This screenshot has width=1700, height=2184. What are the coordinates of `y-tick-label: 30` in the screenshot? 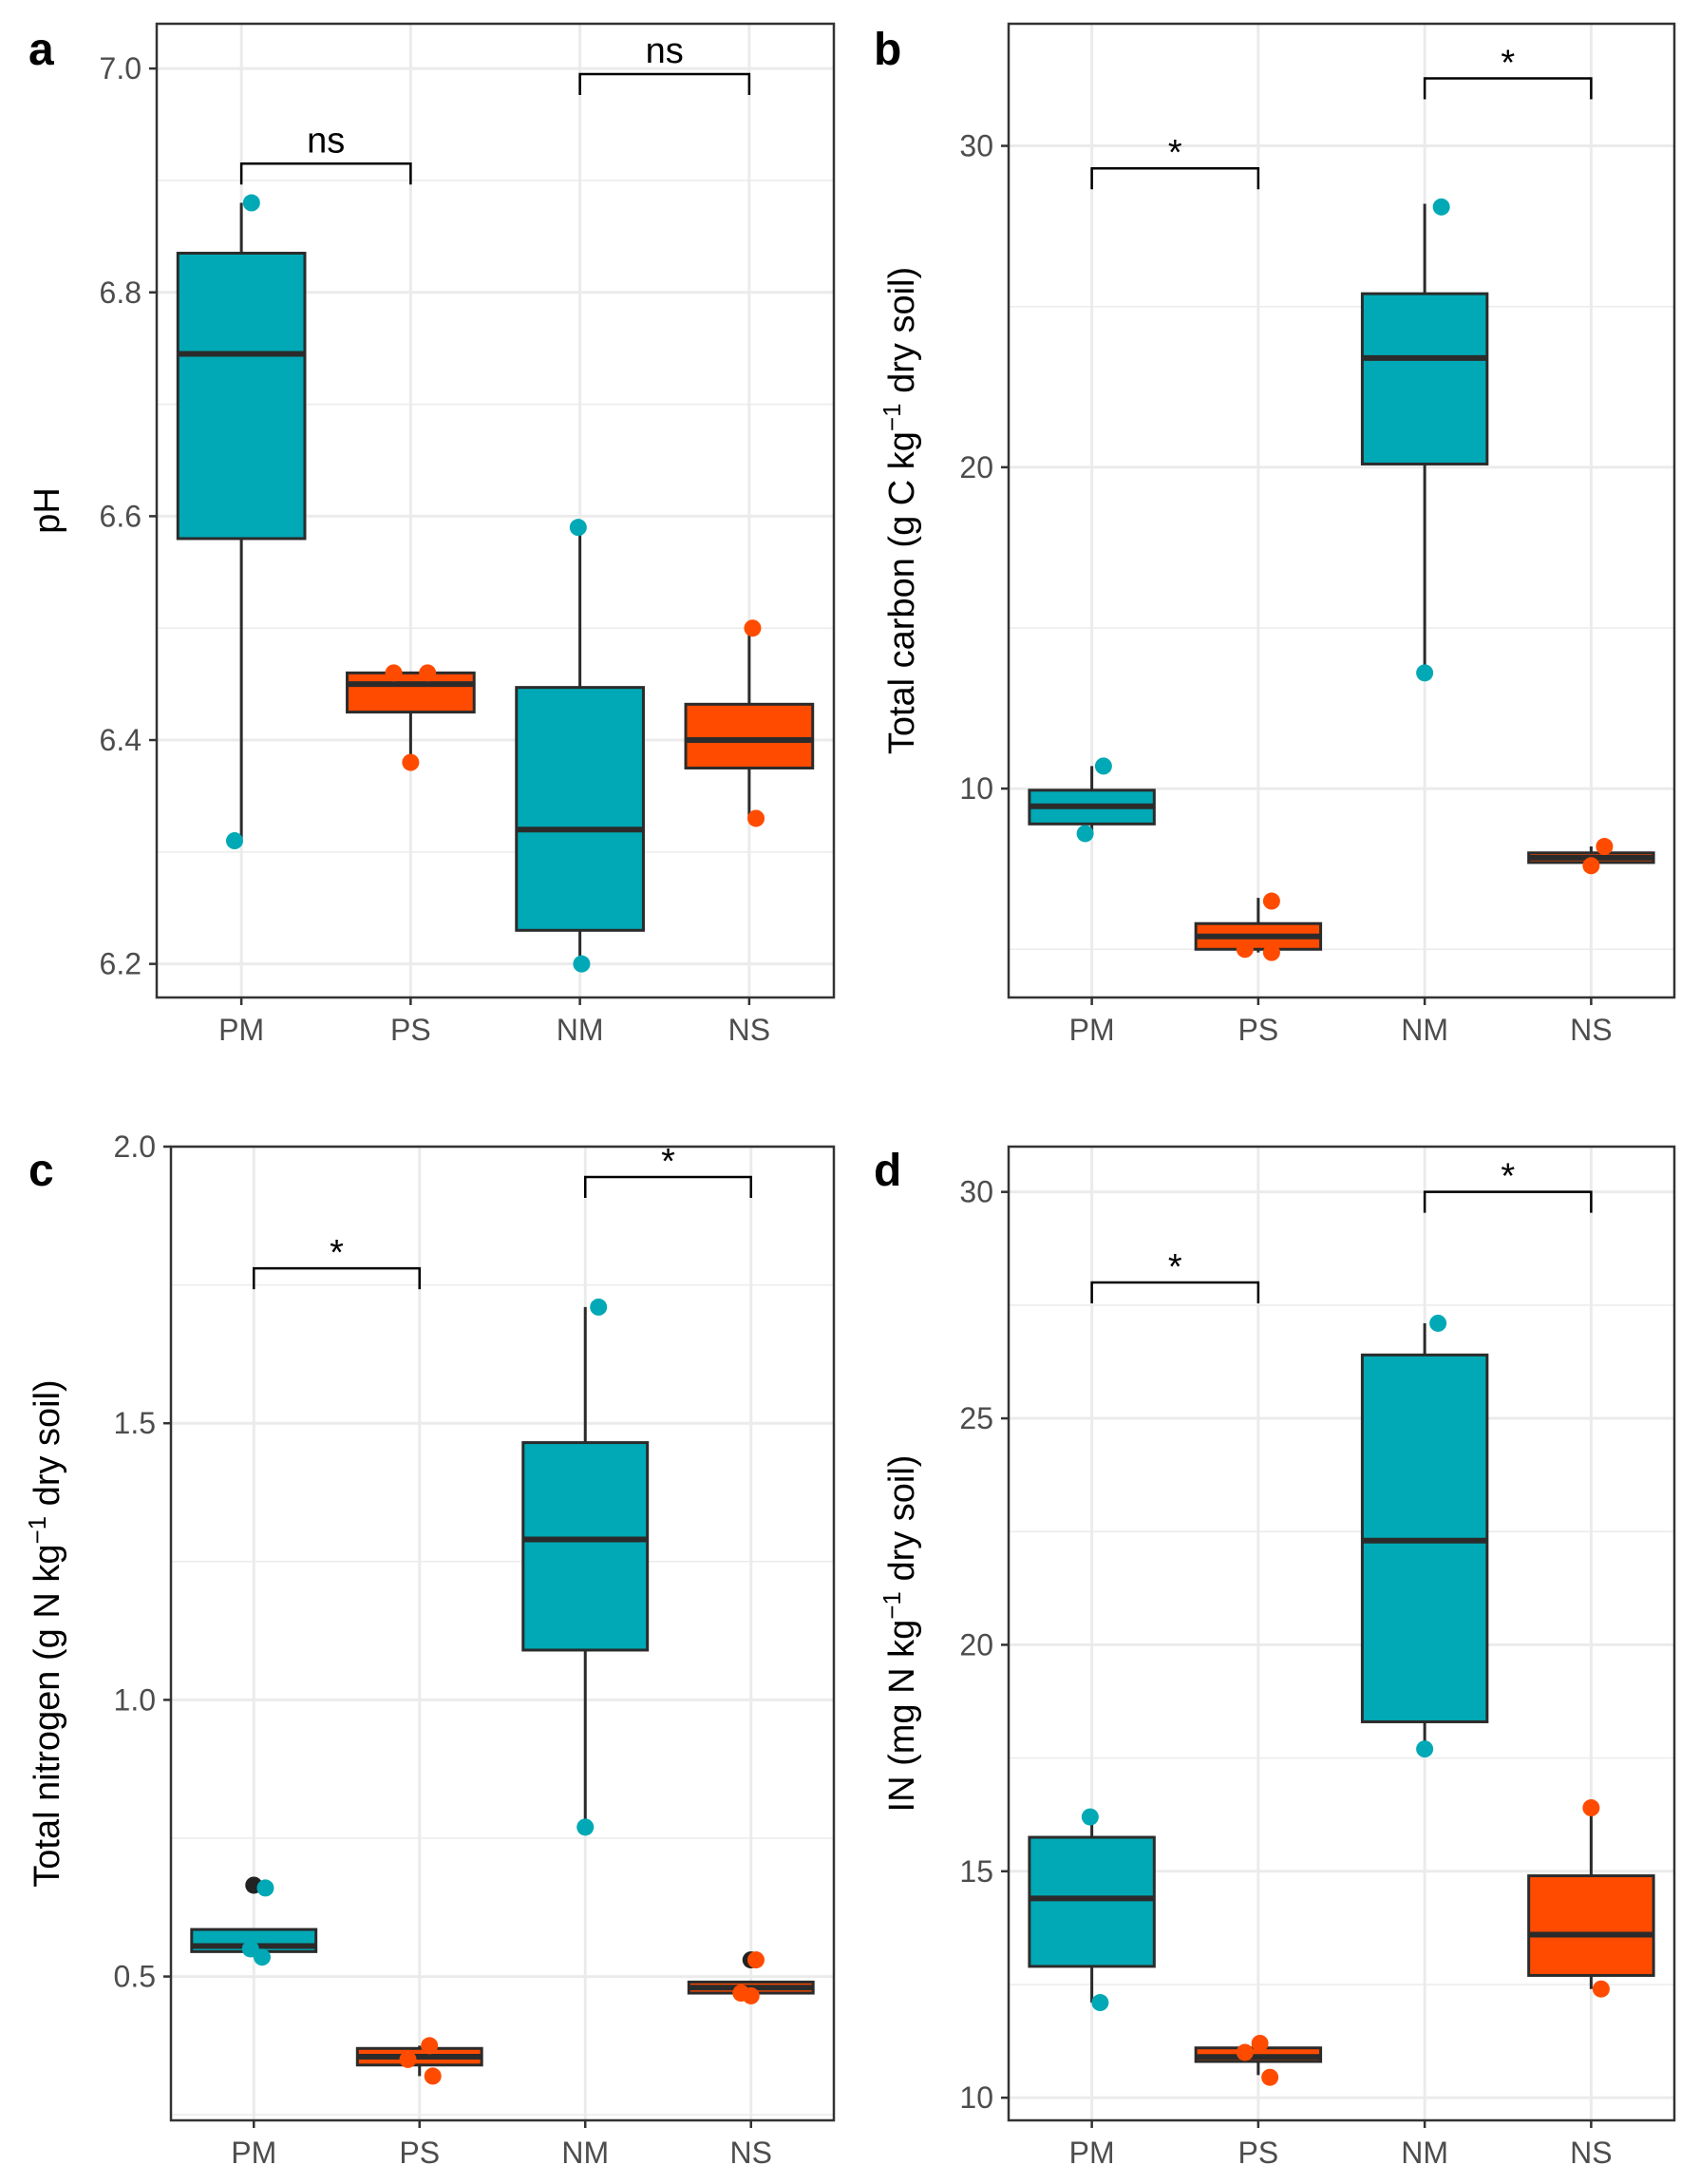 It's located at (976, 146).